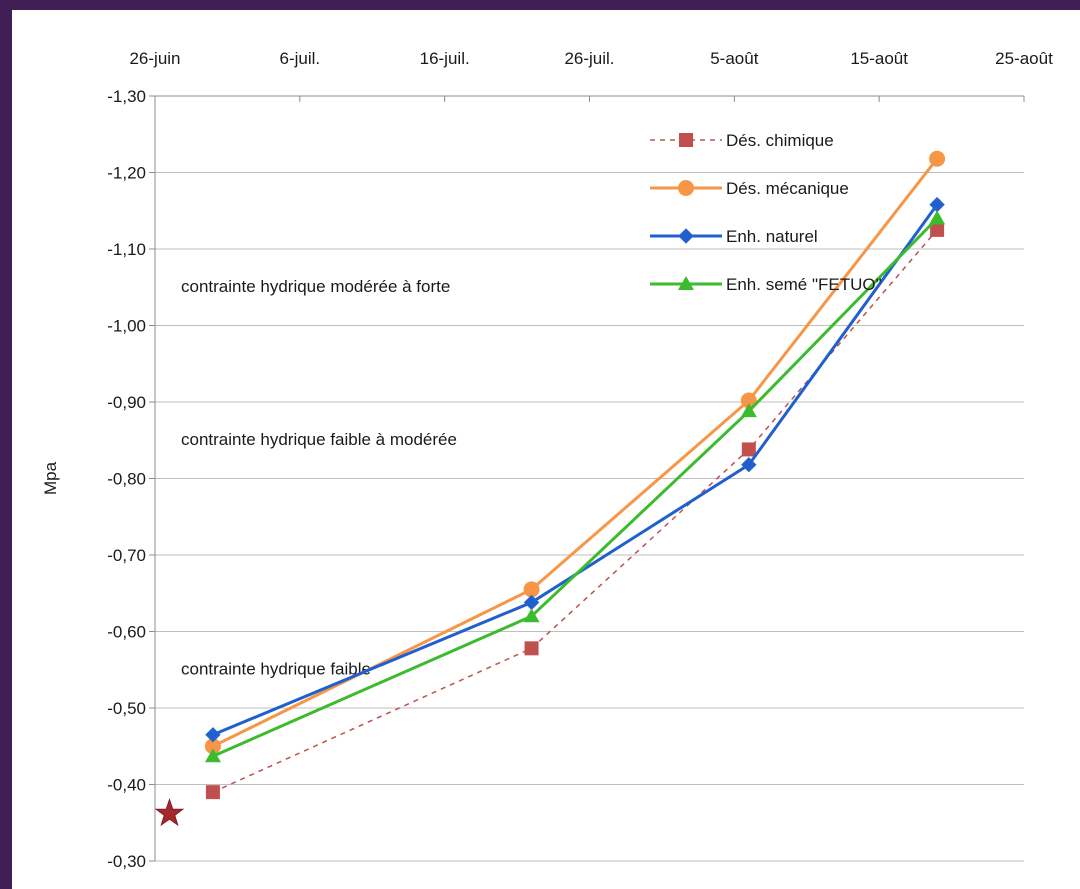  What do you see at coordinates (589, 58) in the screenshot?
I see `x-tick-label: 26-juil.` at bounding box center [589, 58].